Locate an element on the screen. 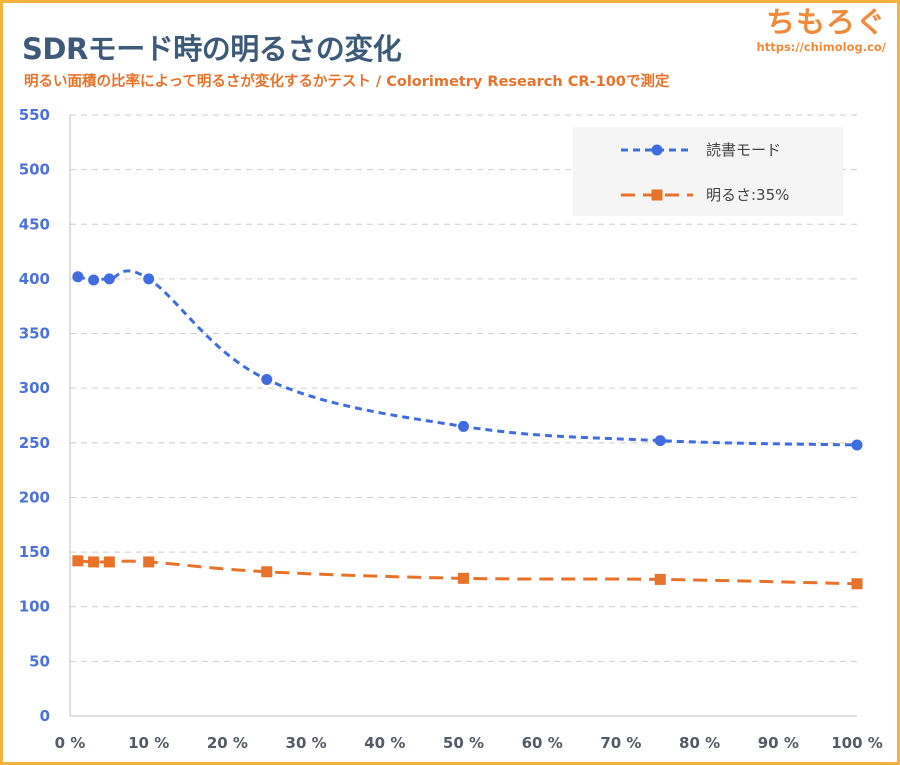 The image size is (900, 765). y-tick-label: 0 is located at coordinates (45, 716).